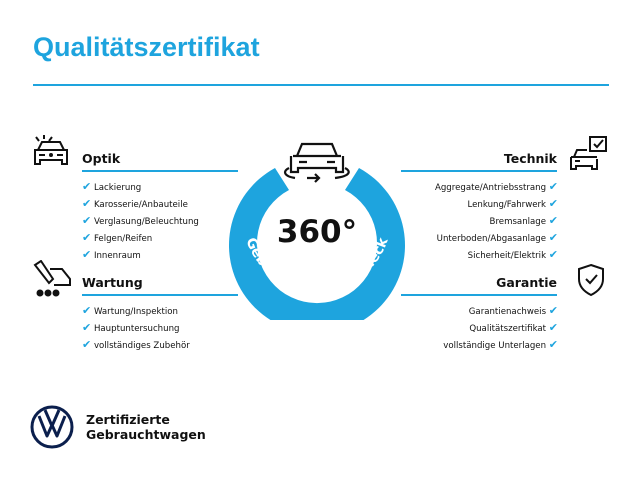 The width and height of the screenshot is (640, 480). What do you see at coordinates (112, 282) in the screenshot?
I see `wartung-heading: Wartung` at bounding box center [112, 282].